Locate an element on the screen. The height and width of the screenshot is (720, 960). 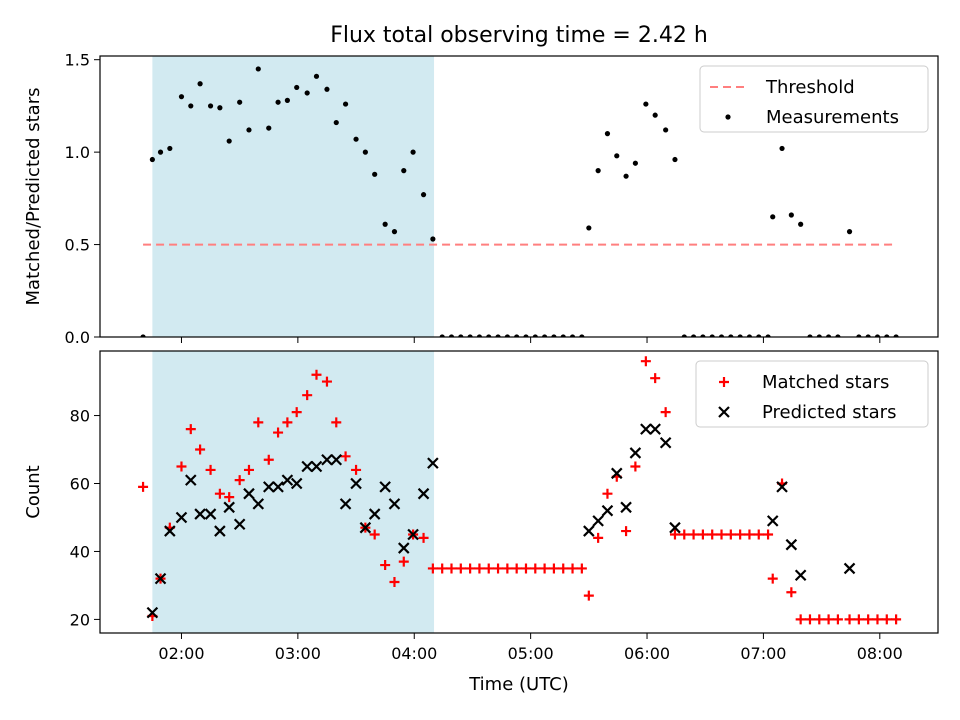
y-tick-label: 80 is located at coordinates (80, 416).